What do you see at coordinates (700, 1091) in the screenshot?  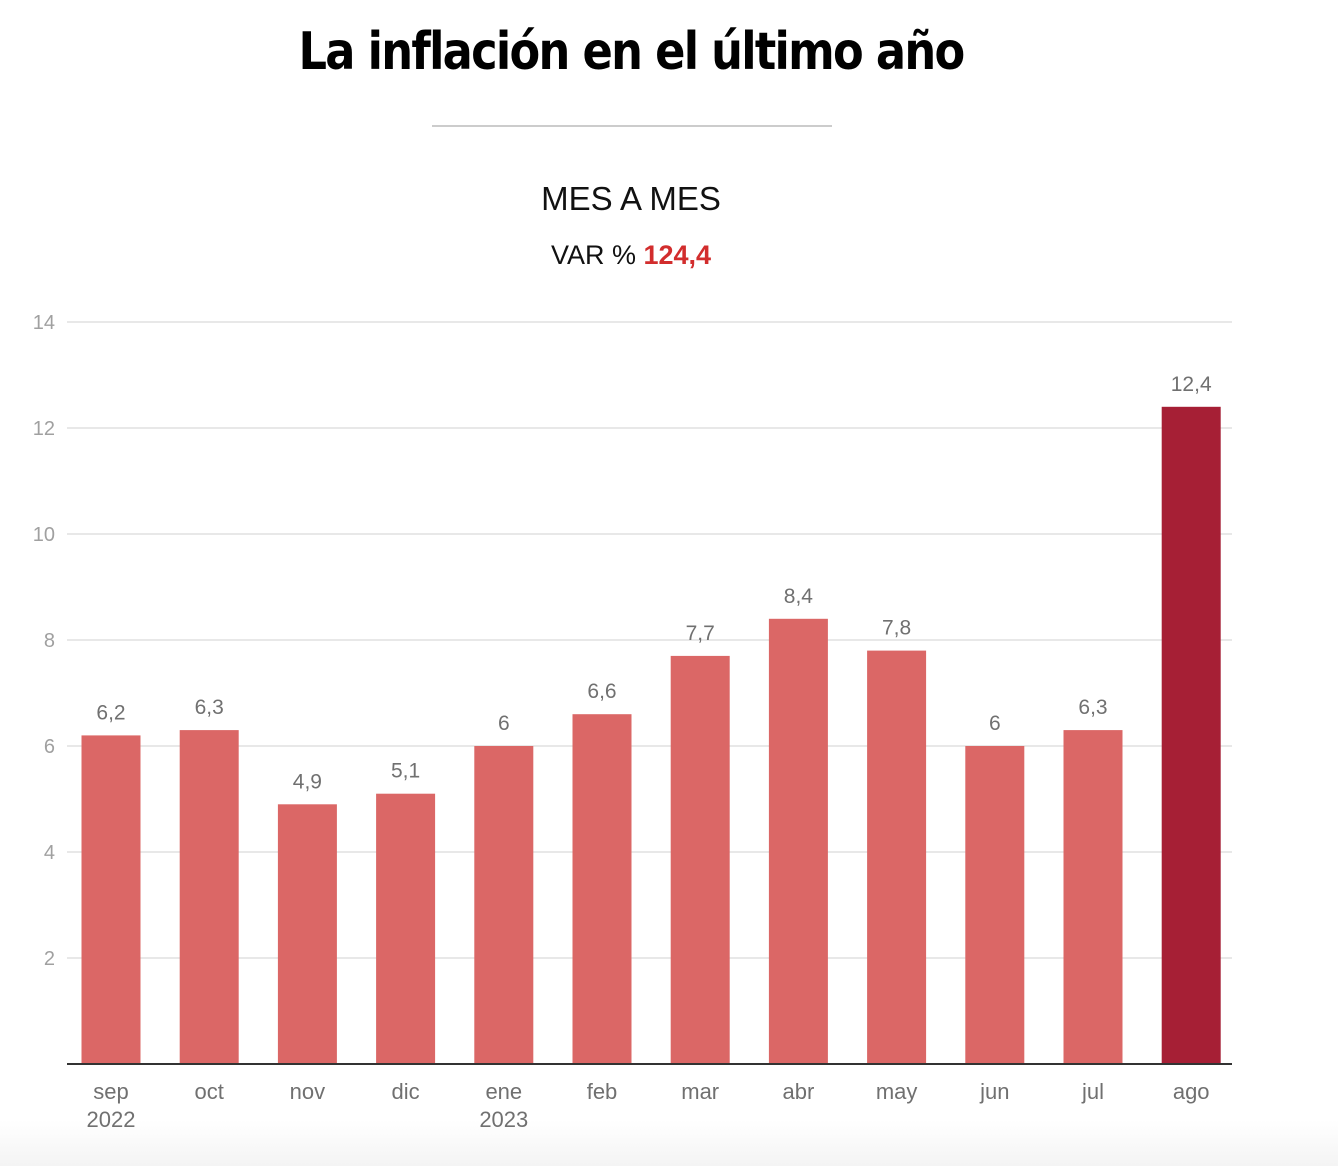 I see `x-tick-label: mar` at bounding box center [700, 1091].